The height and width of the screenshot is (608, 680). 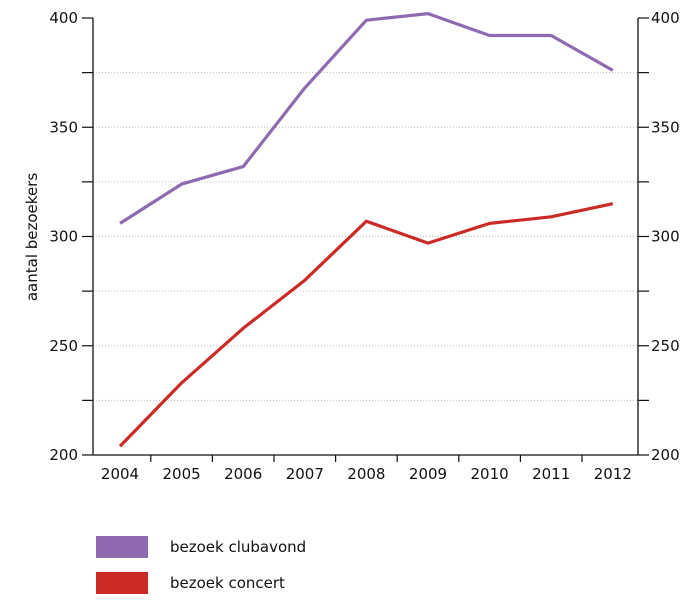 I want to click on legend-swatch-clubavond, so click(x=122, y=547).